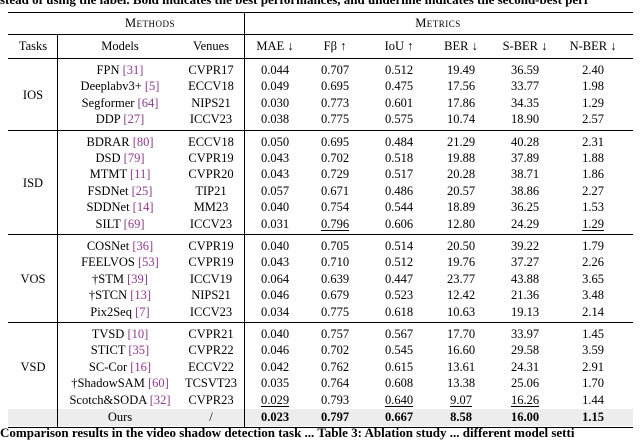  Describe the element at coordinates (399, 158) in the screenshot. I see `metric-iou-cell: 0.518` at that location.